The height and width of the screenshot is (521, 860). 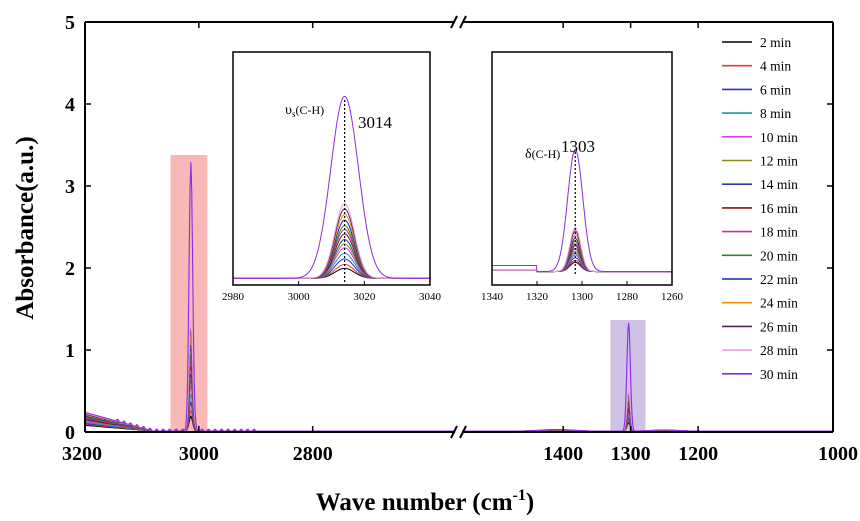 I want to click on legend-label: 12 min, so click(x=779, y=161).